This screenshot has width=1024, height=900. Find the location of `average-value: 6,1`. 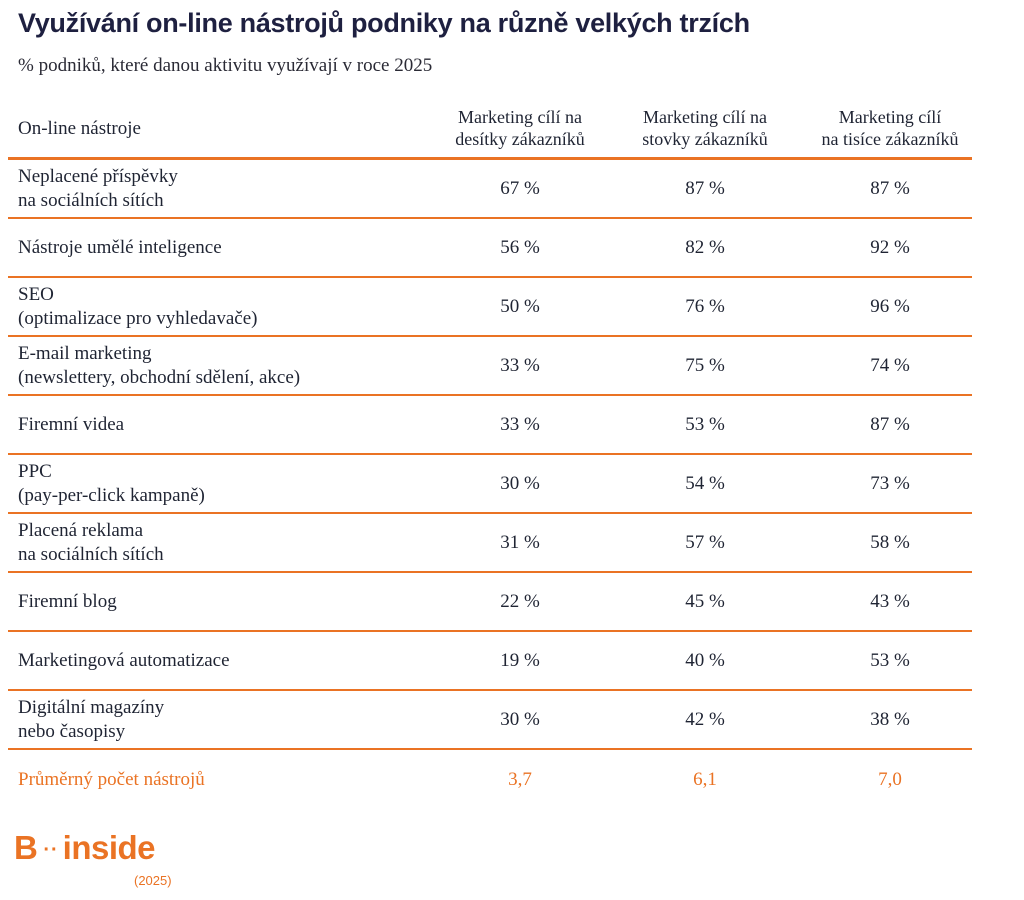

average-value: 6,1 is located at coordinates (705, 779).